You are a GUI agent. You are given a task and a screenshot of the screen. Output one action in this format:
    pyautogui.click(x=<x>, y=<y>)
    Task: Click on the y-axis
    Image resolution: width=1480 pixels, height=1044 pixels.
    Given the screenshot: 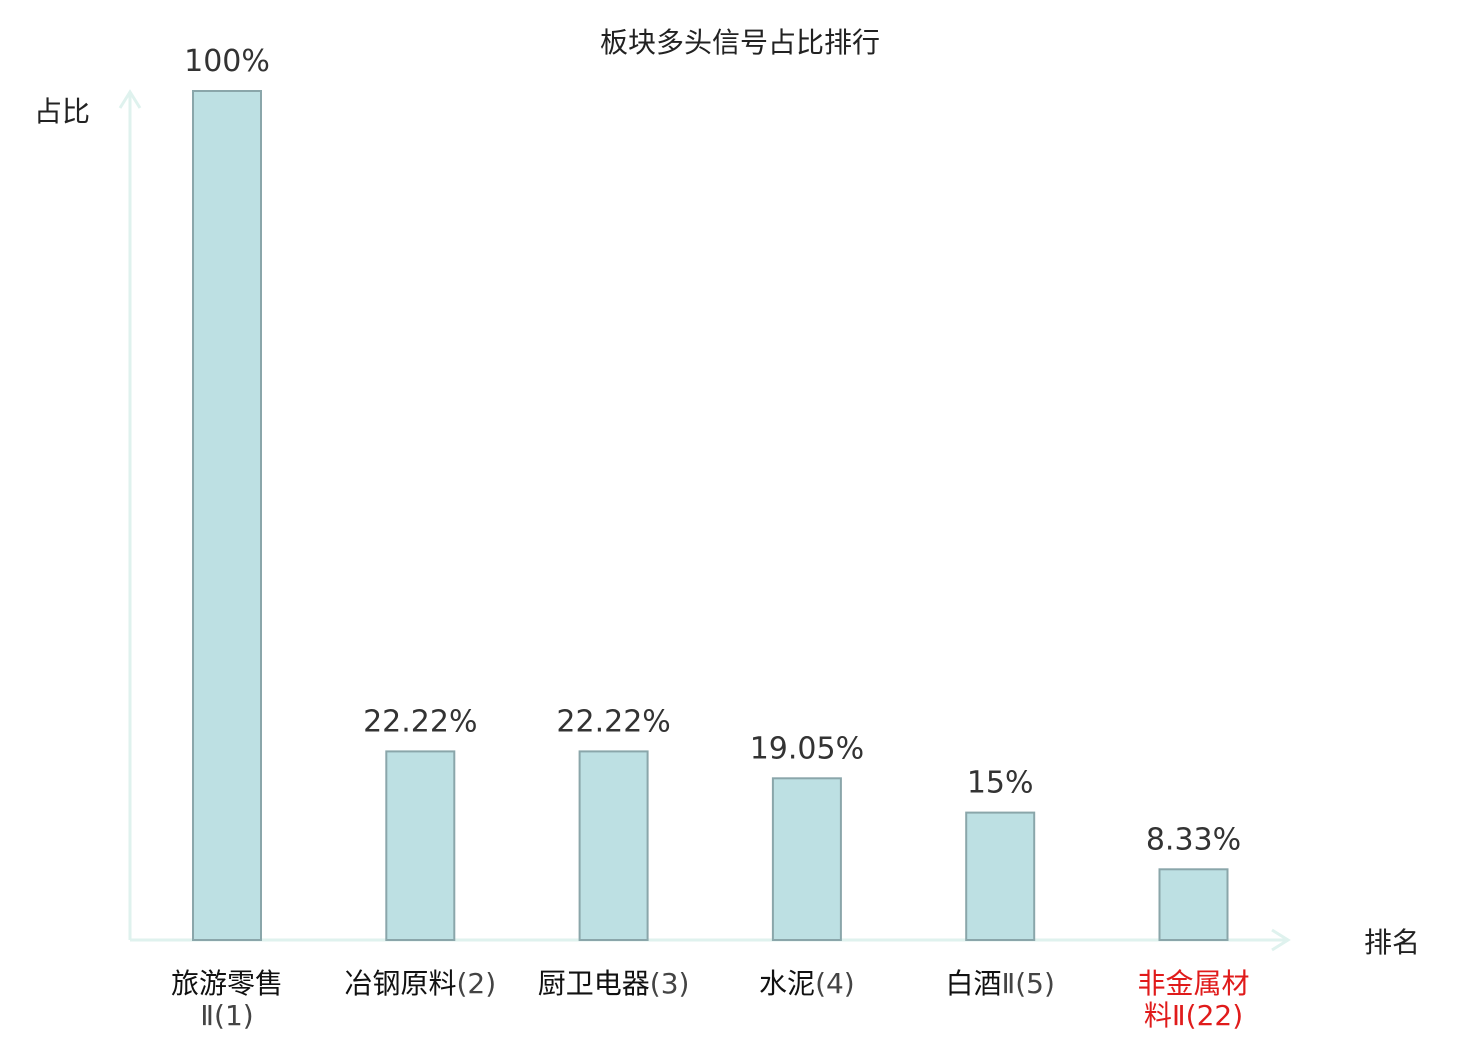 What is the action you would take?
    pyautogui.click(x=130, y=514)
    